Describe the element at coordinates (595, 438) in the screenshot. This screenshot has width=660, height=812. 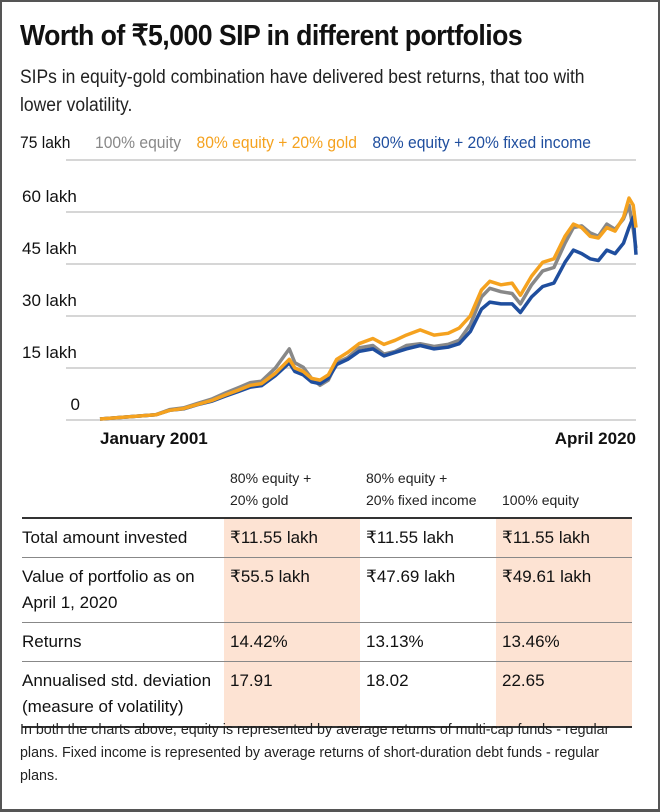
I see `x-end-label: April 2020` at that location.